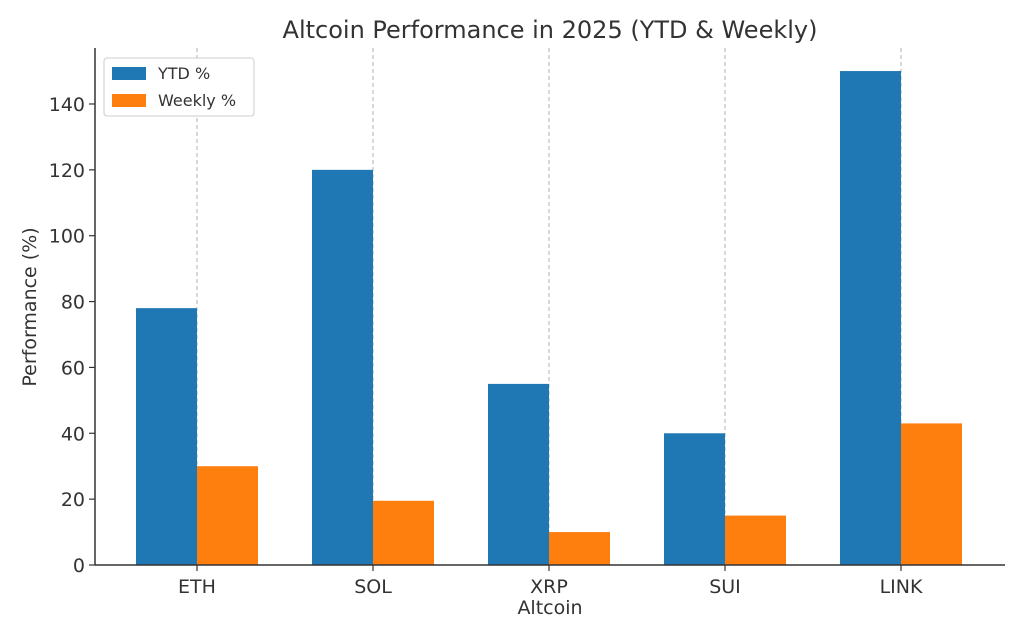 This screenshot has width=1024, height=640. Describe the element at coordinates (197, 100) in the screenshot. I see `legend-label: Weekly %` at that location.